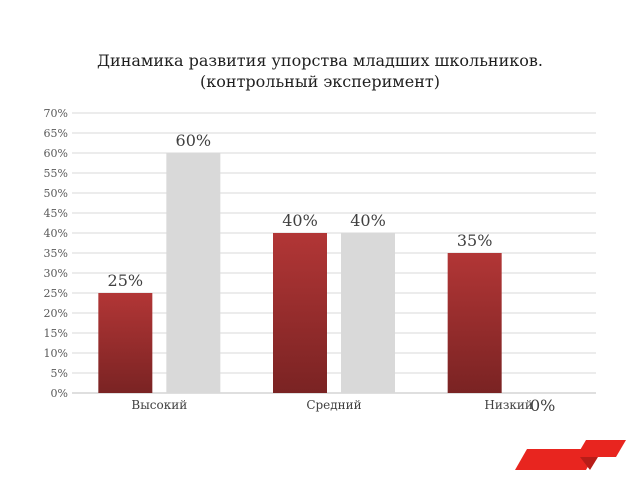 This screenshot has height=480, width=640. Describe the element at coordinates (56, 153) in the screenshot. I see `y-tick-label: 60%` at that location.